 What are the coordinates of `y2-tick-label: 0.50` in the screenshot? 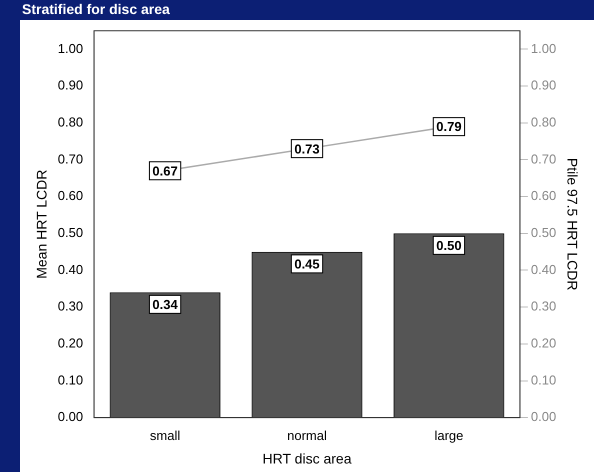 It's located at (543, 232).